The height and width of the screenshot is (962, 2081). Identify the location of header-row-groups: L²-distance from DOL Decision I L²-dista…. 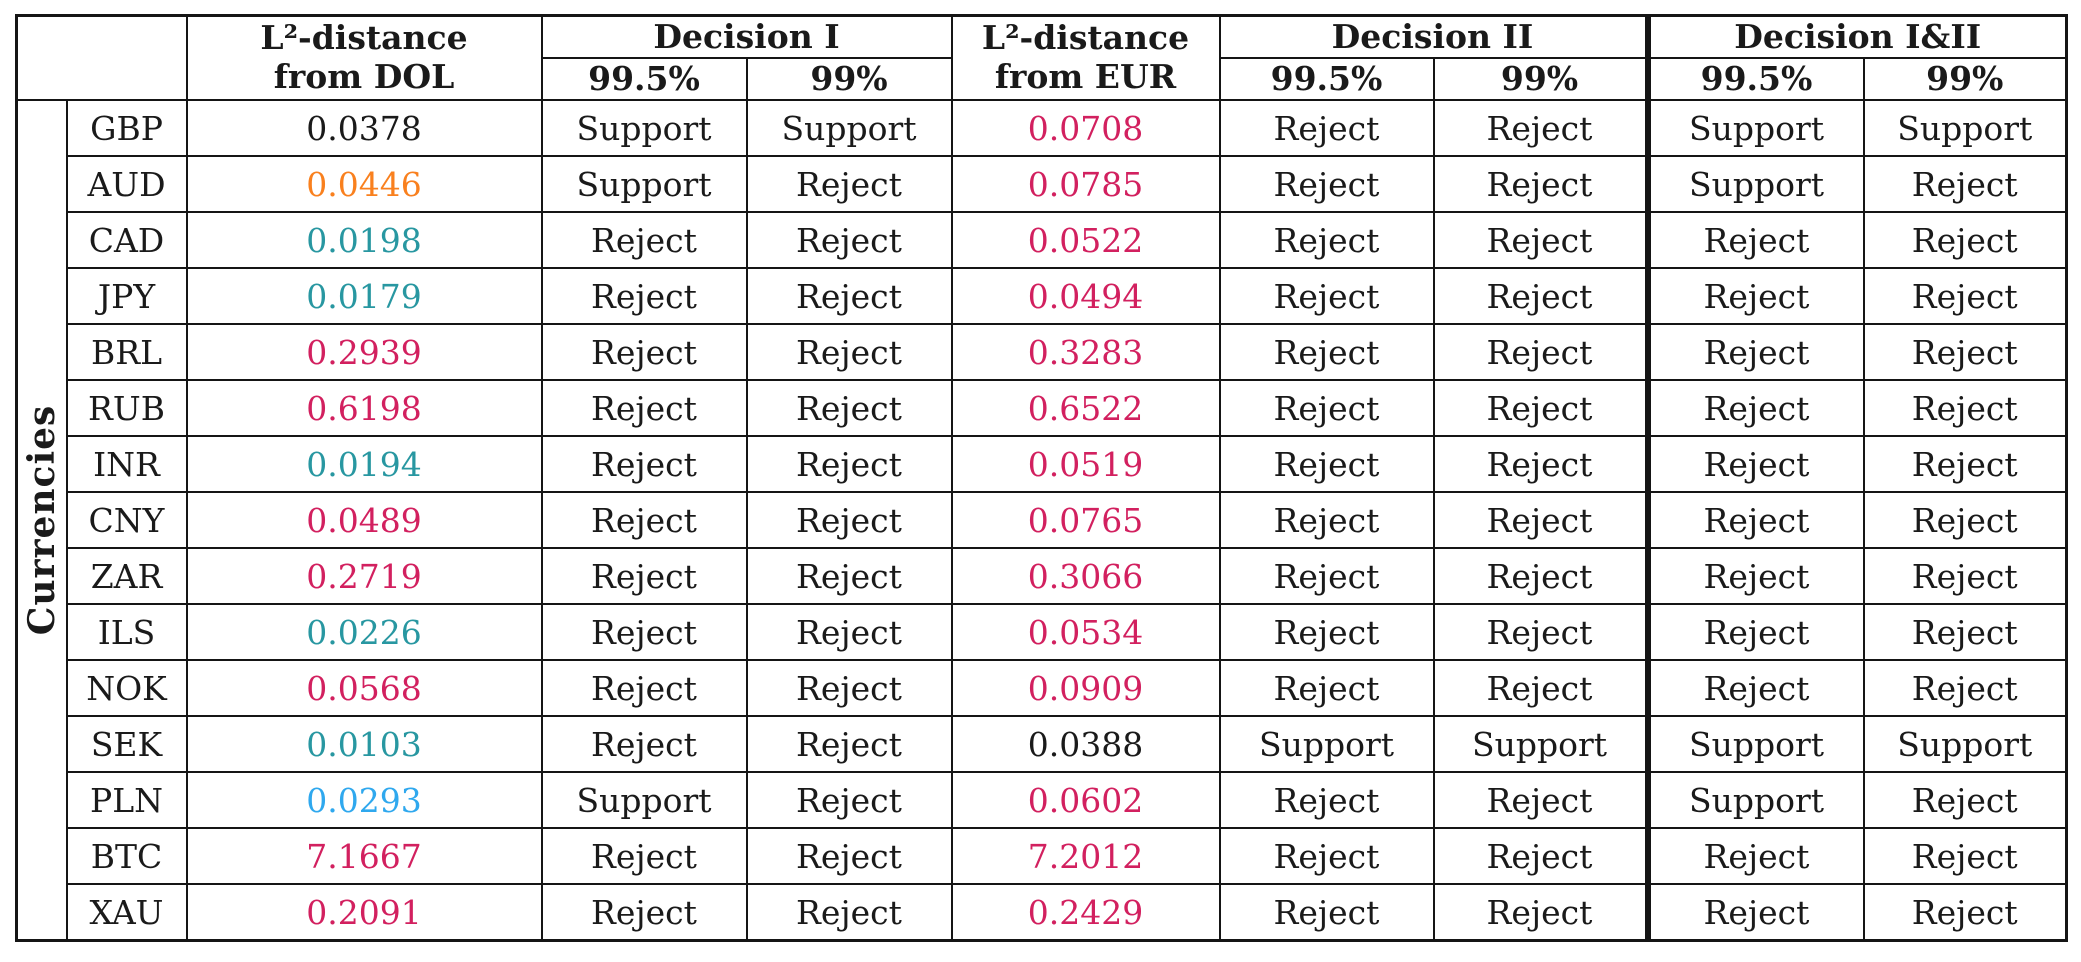
(1041, 57).